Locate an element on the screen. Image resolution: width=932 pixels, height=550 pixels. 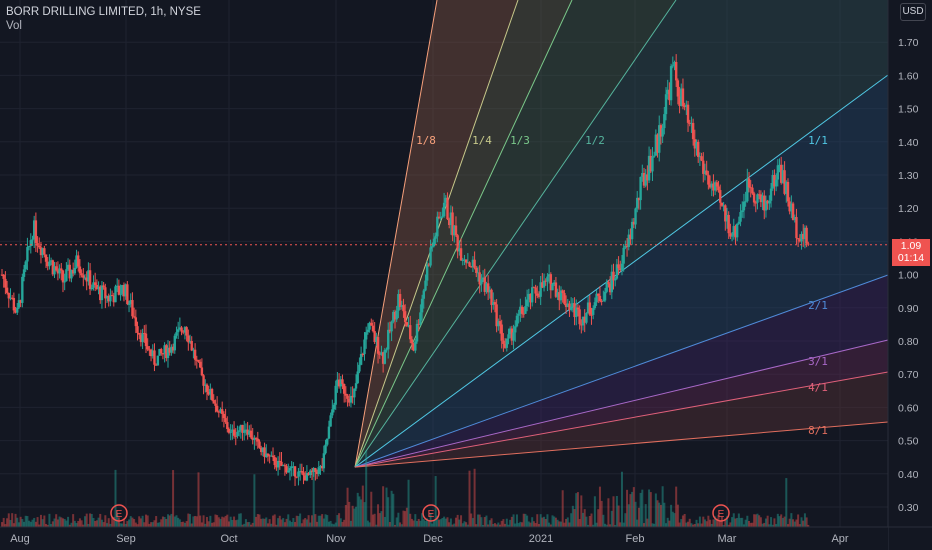
bar-countdown: 01:14 is located at coordinates (911, 258).